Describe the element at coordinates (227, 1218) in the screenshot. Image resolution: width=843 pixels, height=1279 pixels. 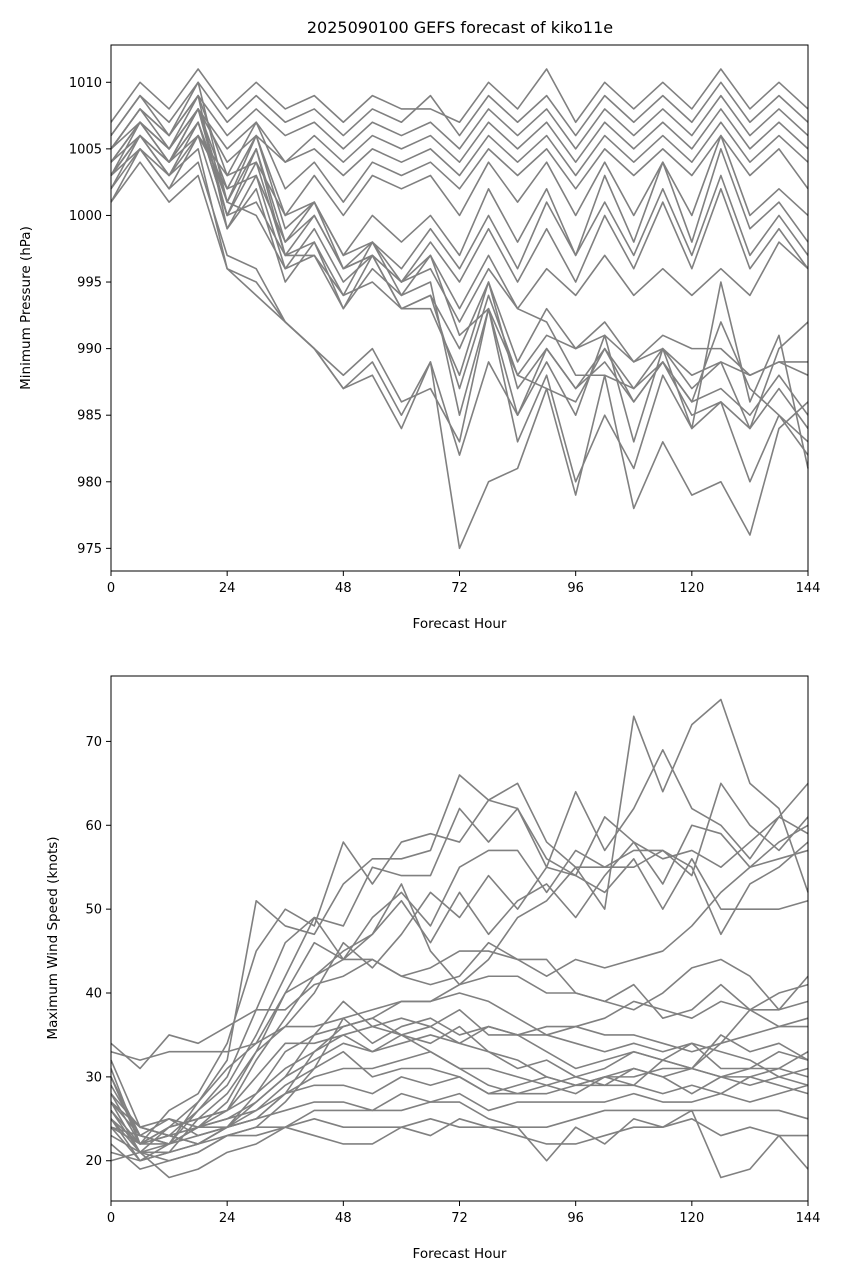
I see `wind-x-tick-label: 24` at that location.